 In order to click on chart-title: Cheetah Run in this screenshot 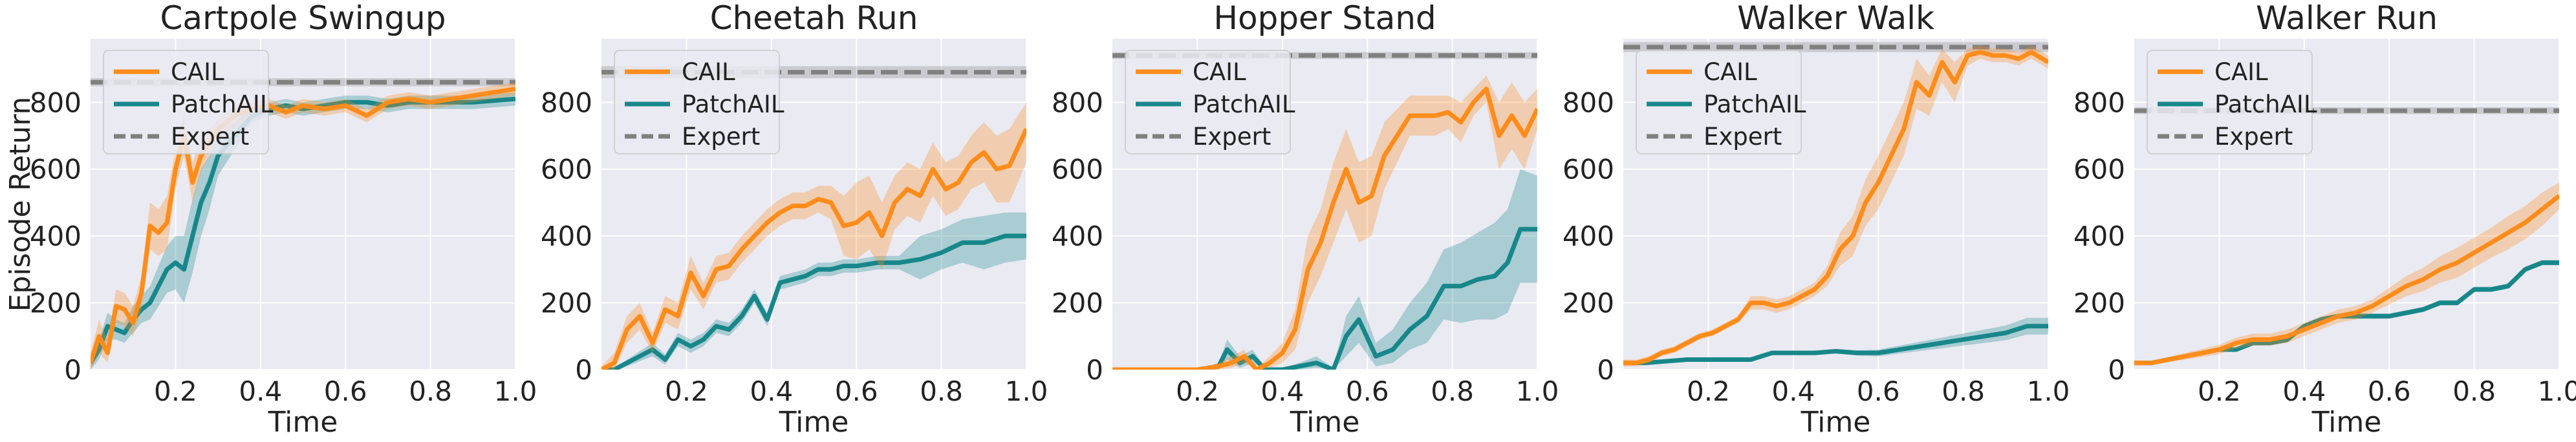, I will do `click(814, 19)`.